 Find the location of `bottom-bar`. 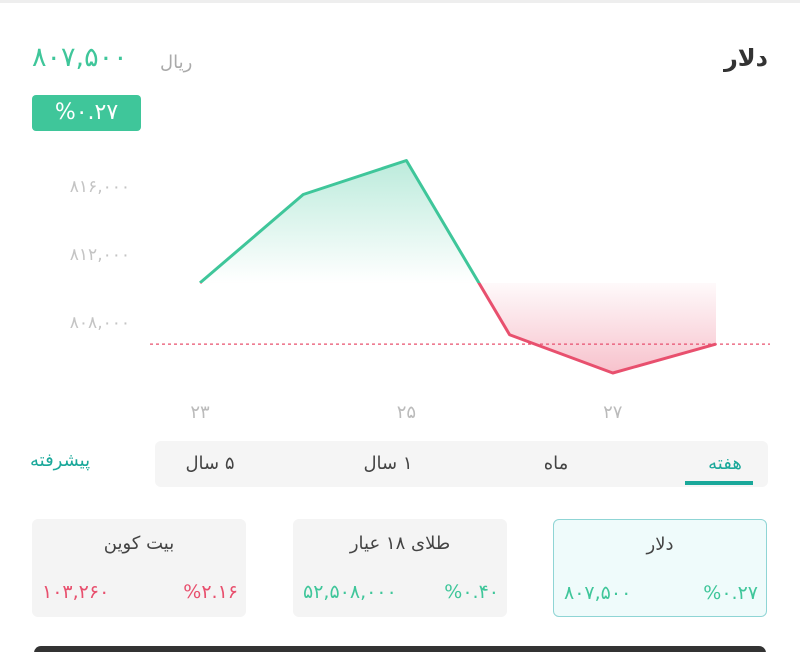

bottom-bar is located at coordinates (400, 649).